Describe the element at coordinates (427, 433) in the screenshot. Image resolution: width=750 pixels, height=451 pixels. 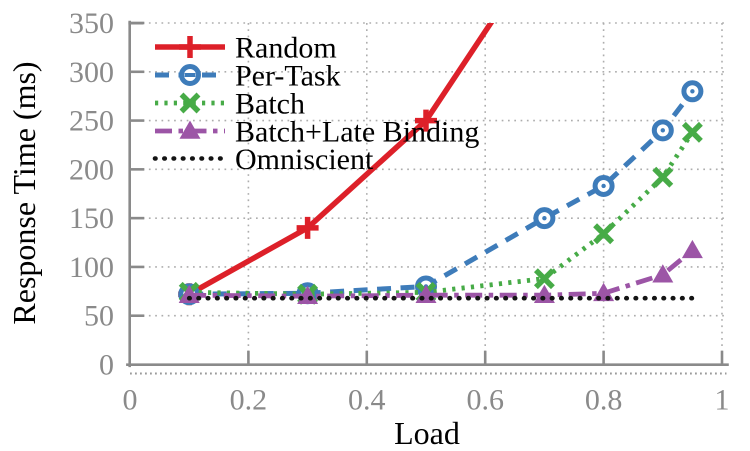
I see `x-axis-title: Load` at that location.